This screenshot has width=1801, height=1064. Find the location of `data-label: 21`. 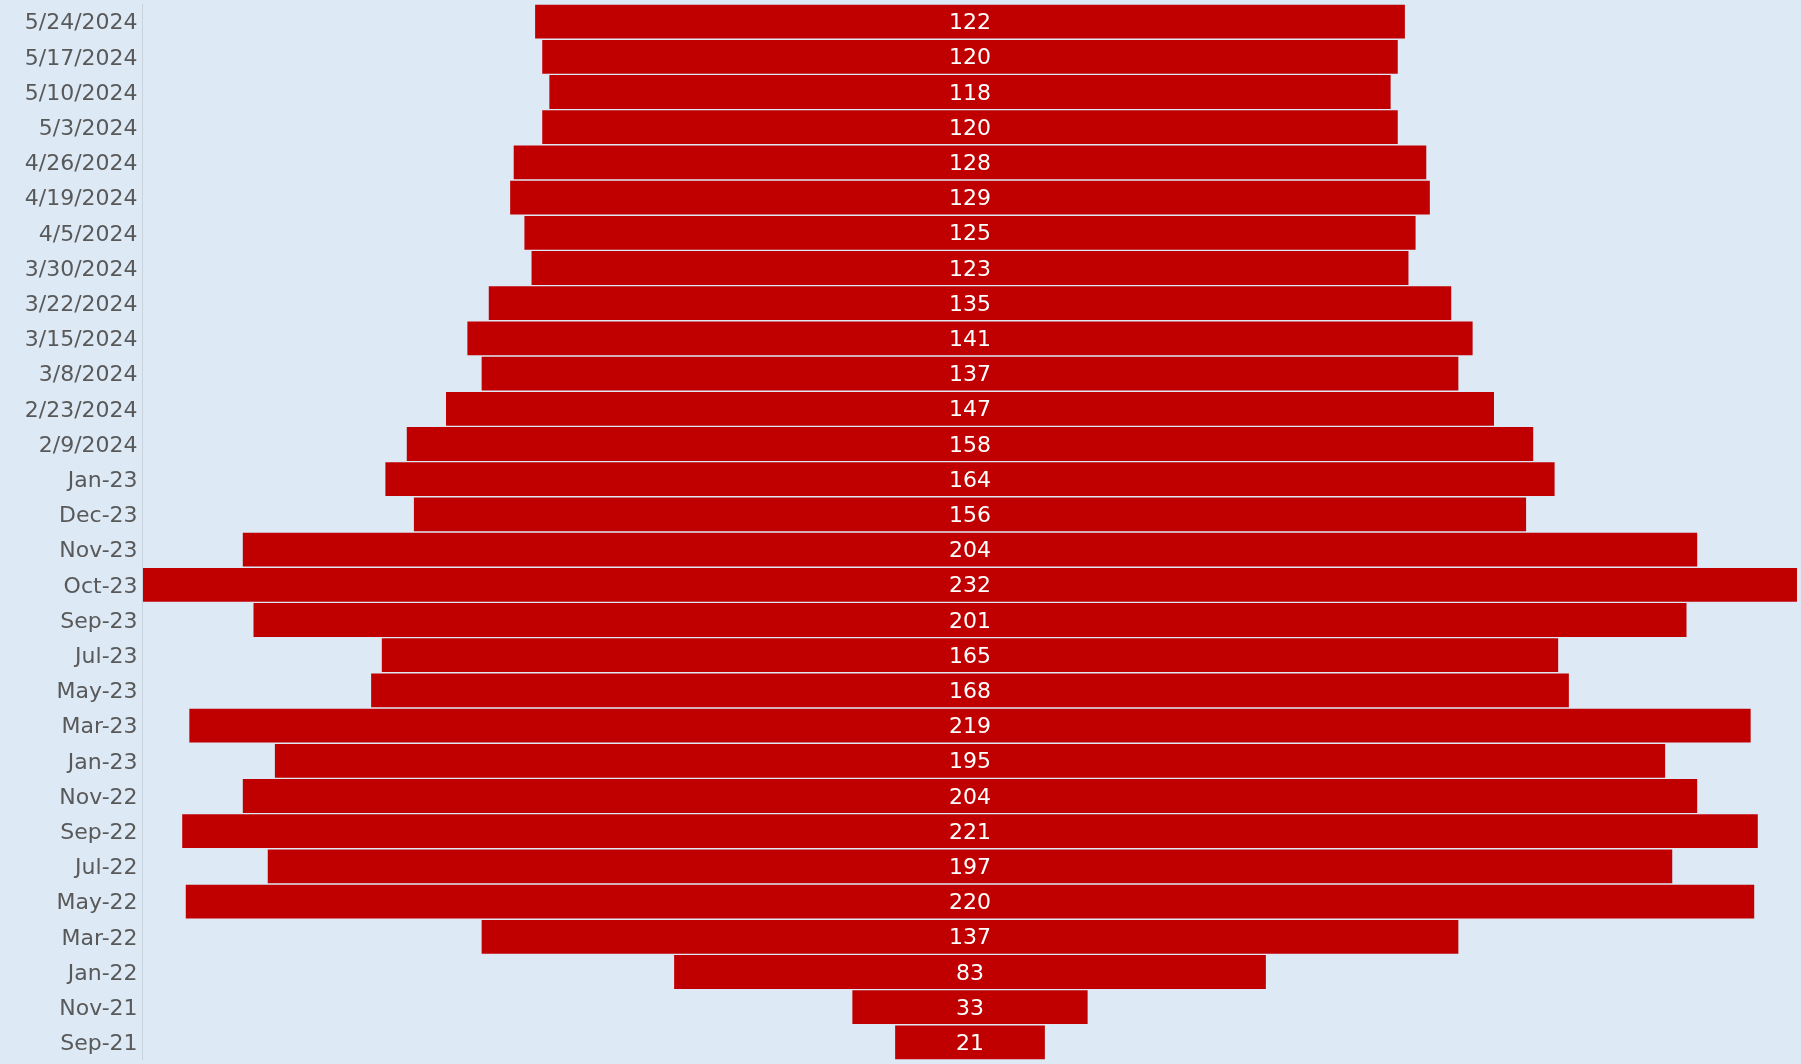

data-label: 21 is located at coordinates (970, 1042).